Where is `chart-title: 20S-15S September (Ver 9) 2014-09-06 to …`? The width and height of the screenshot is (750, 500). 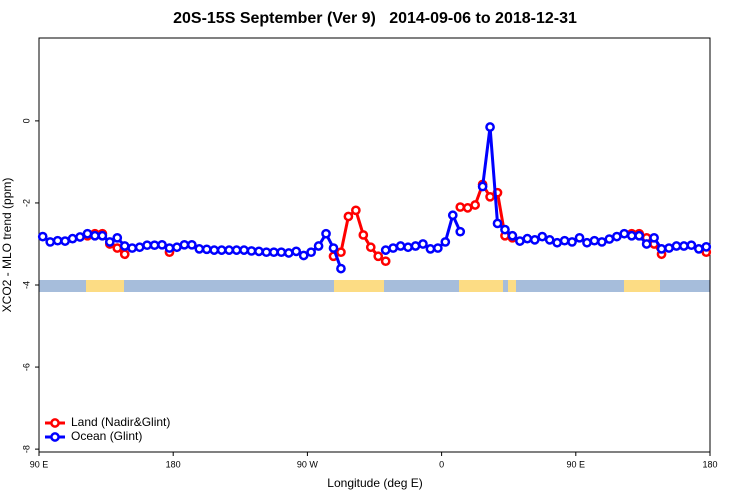
chart-title: 20S-15S September (Ver 9) 2014-09-06 to … is located at coordinates (375, 18).